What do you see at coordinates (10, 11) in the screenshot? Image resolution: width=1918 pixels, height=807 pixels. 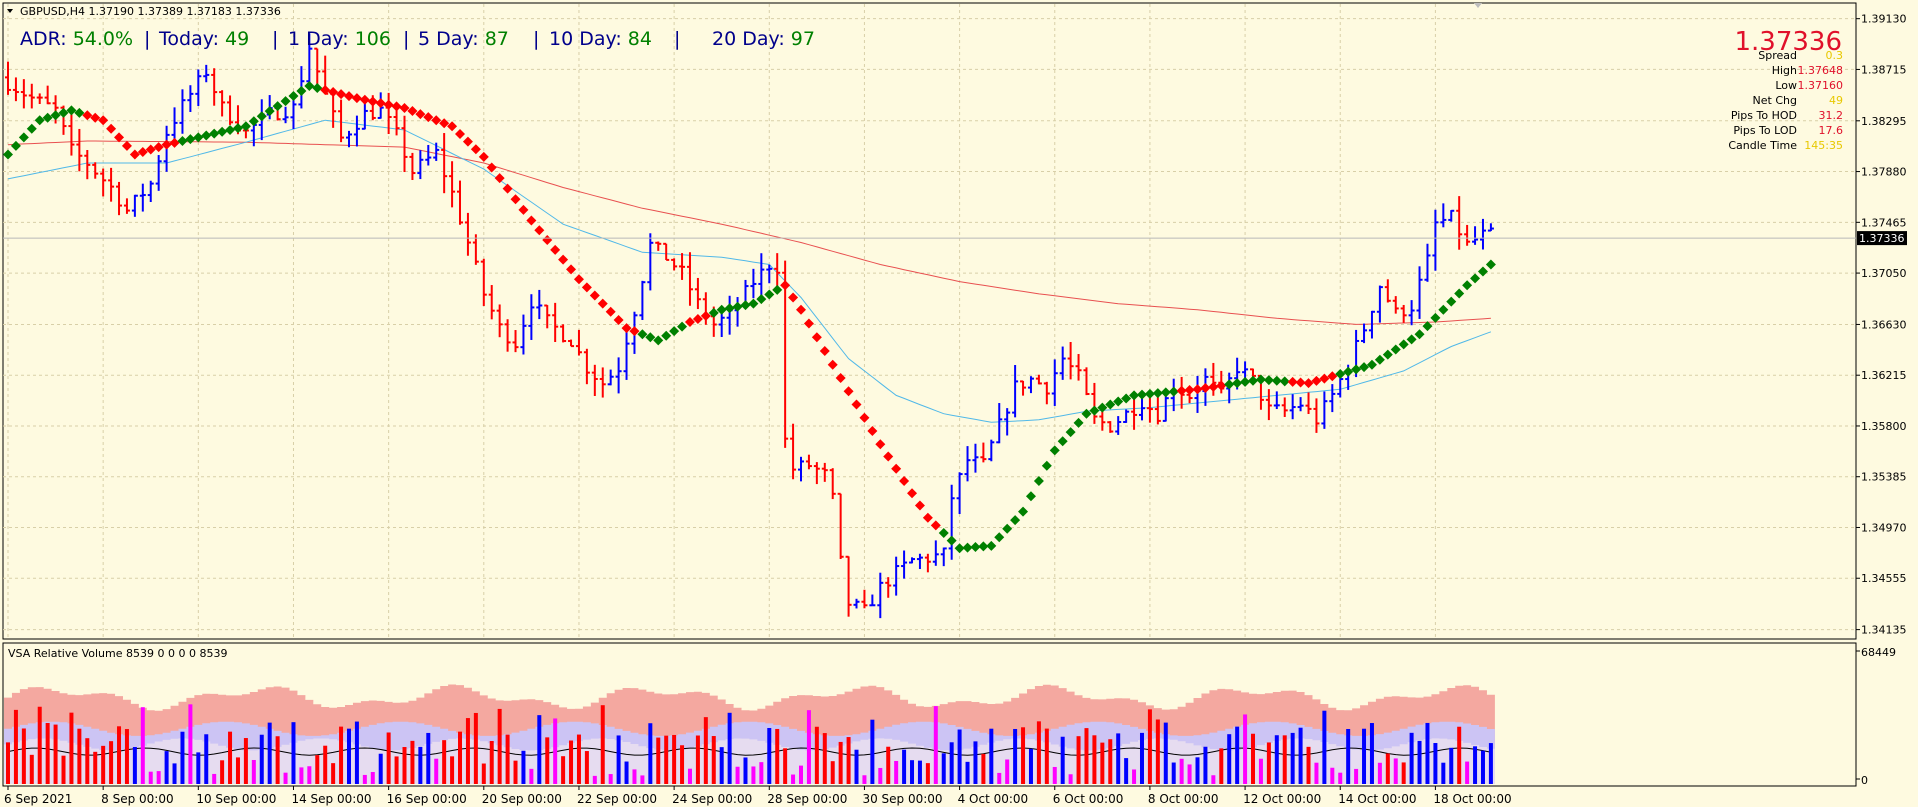 I see `dropdown-triangle-icon` at bounding box center [10, 11].